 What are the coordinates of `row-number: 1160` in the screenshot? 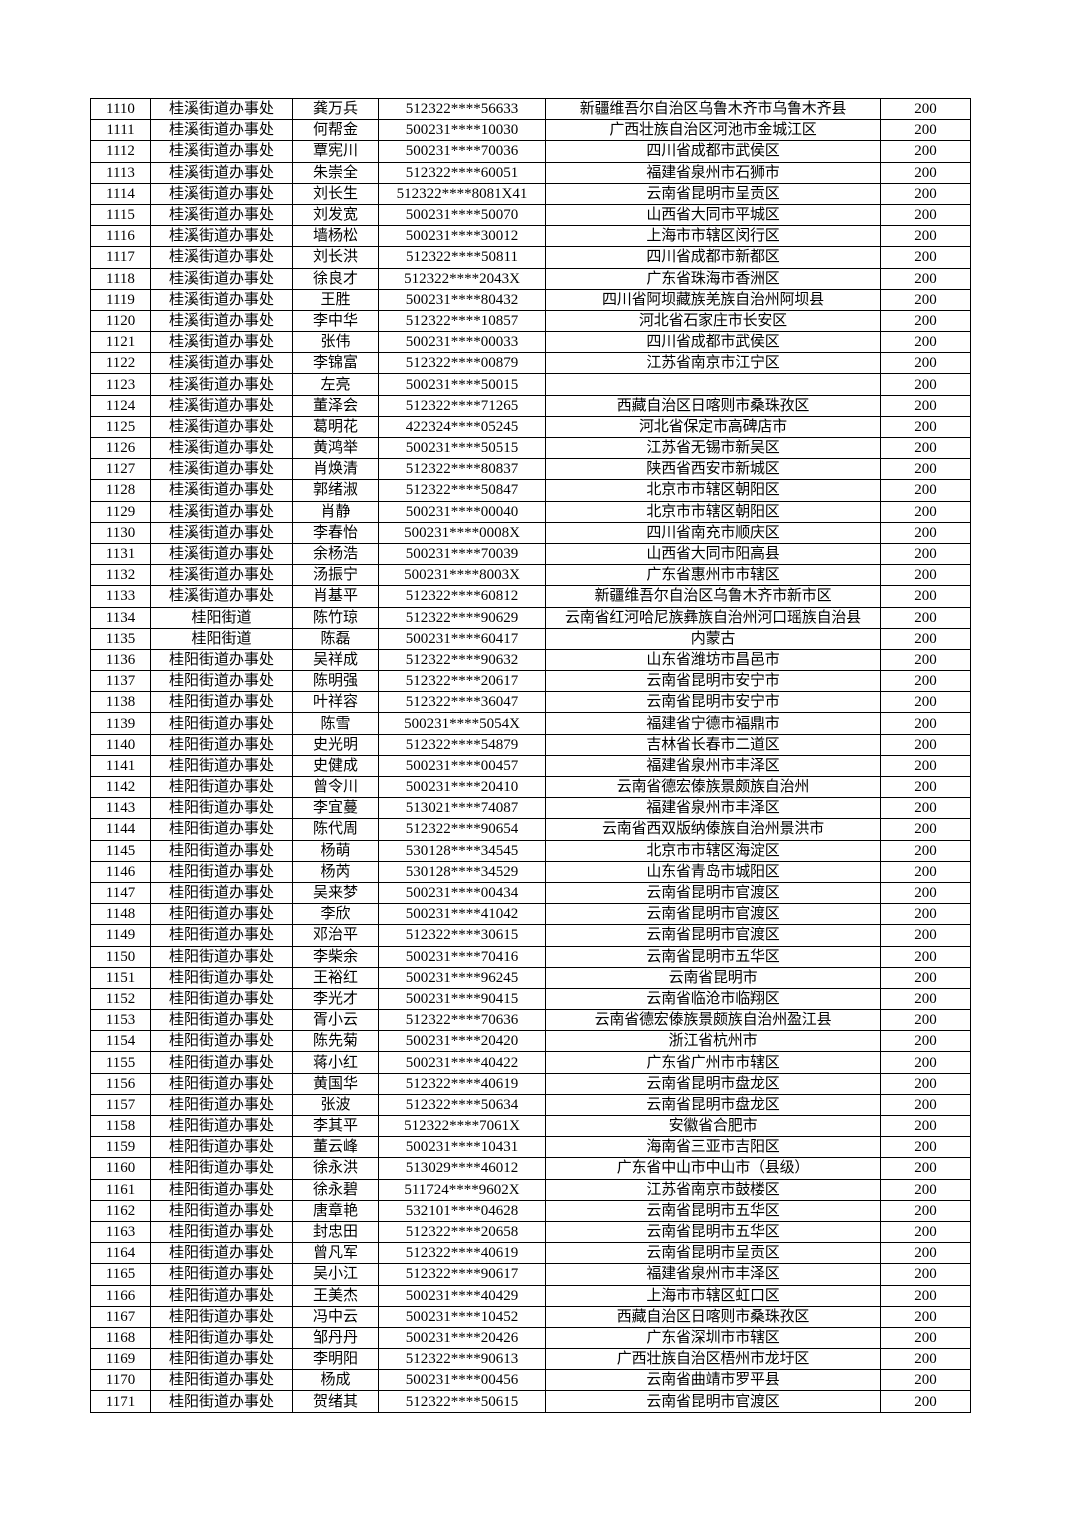 It's located at (120, 1168).